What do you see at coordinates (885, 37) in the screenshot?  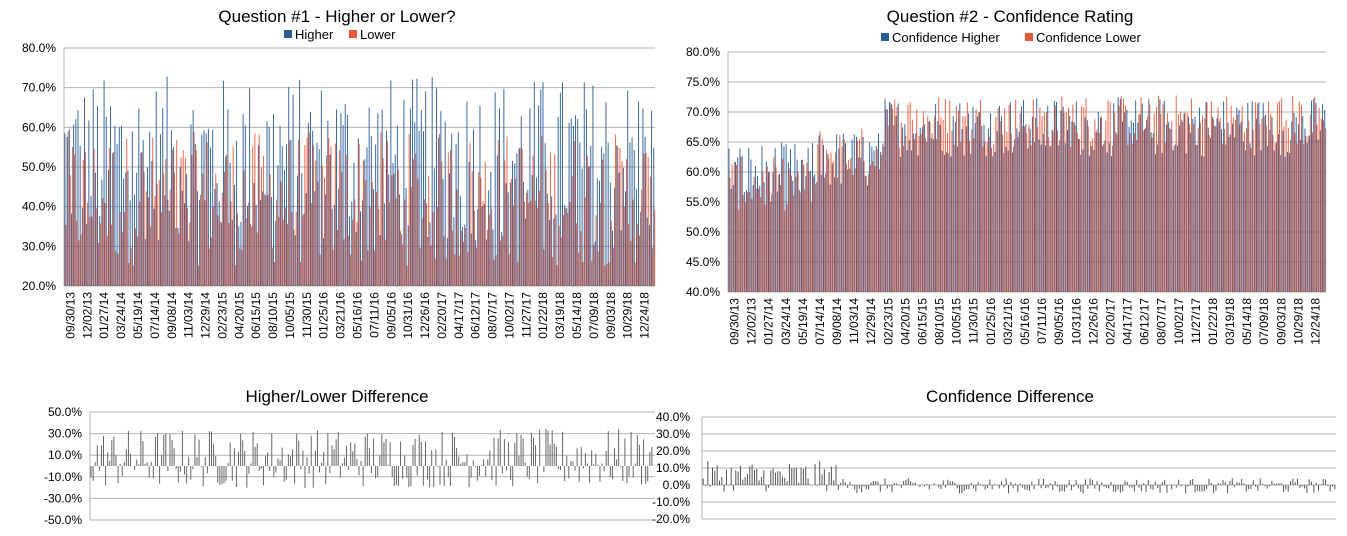 I see `legend-swatch-confidence-higher` at bounding box center [885, 37].